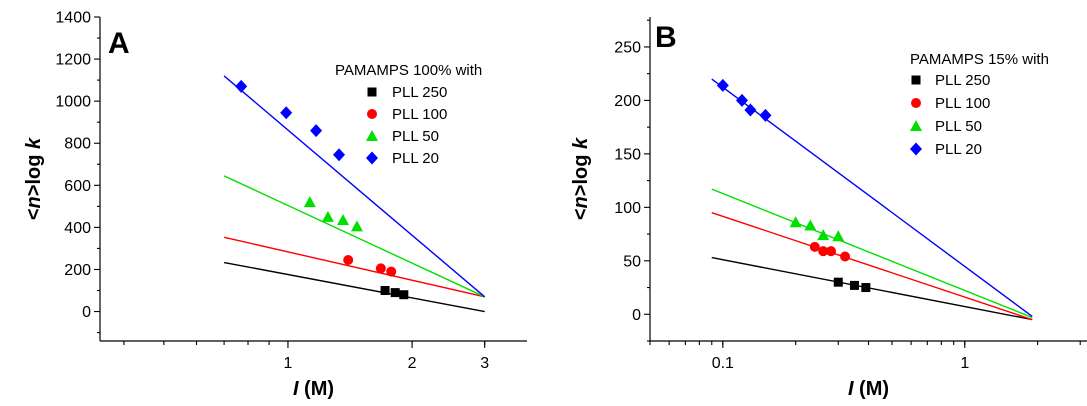  What do you see at coordinates (119, 43) in the screenshot?
I see `panel-letter: A` at bounding box center [119, 43].